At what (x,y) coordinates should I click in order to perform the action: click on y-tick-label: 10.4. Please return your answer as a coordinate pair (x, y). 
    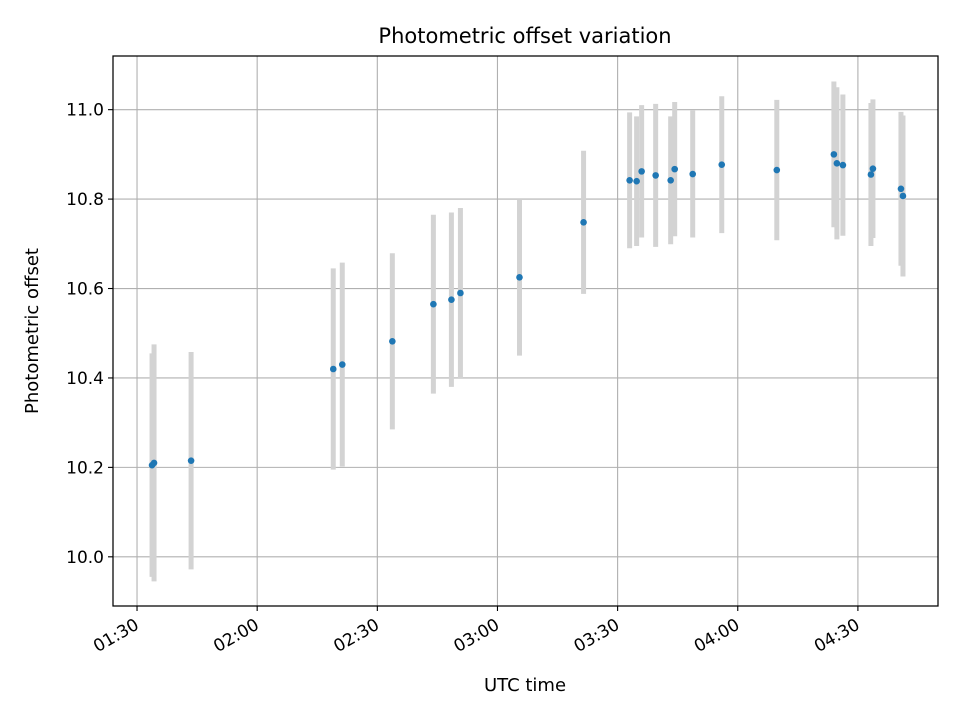
    Looking at the image, I should click on (85, 379).